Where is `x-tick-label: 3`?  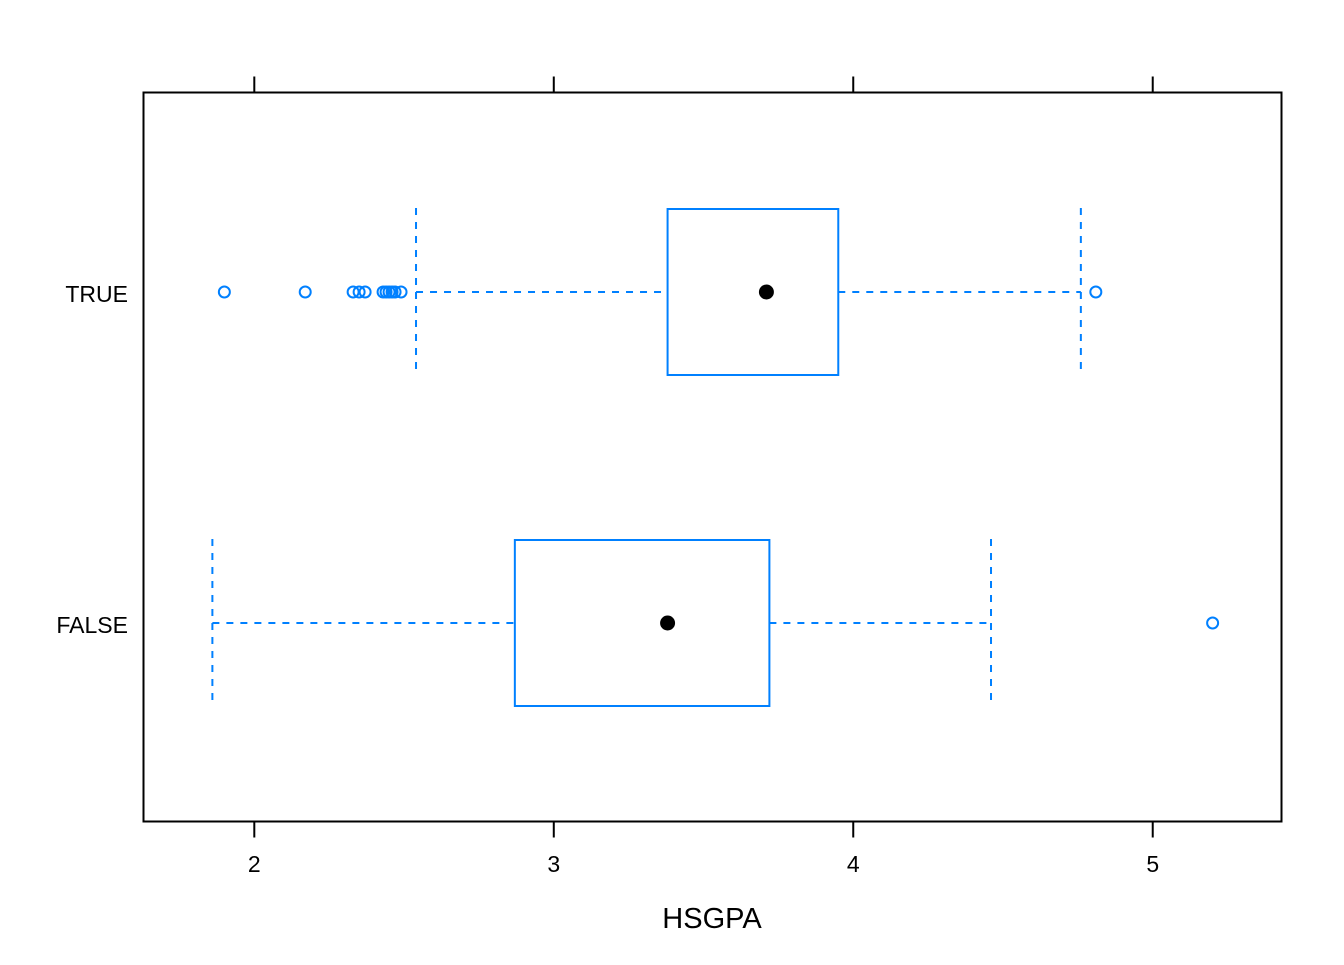
x-tick-label: 3 is located at coordinates (553, 864).